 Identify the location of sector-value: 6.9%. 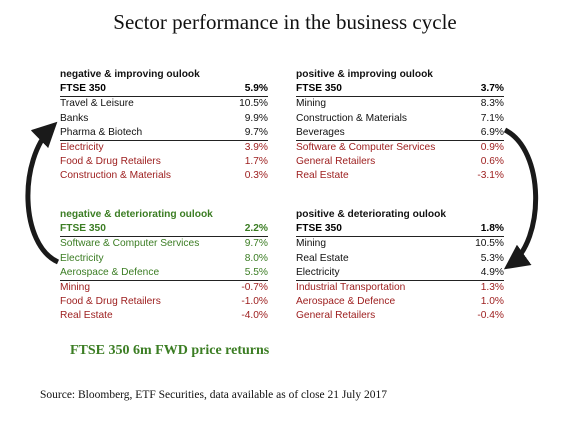
(492, 132).